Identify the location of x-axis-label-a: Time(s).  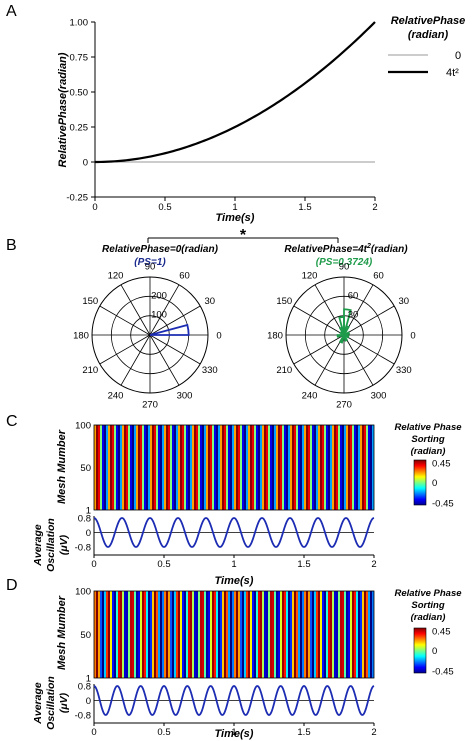
(235, 218).